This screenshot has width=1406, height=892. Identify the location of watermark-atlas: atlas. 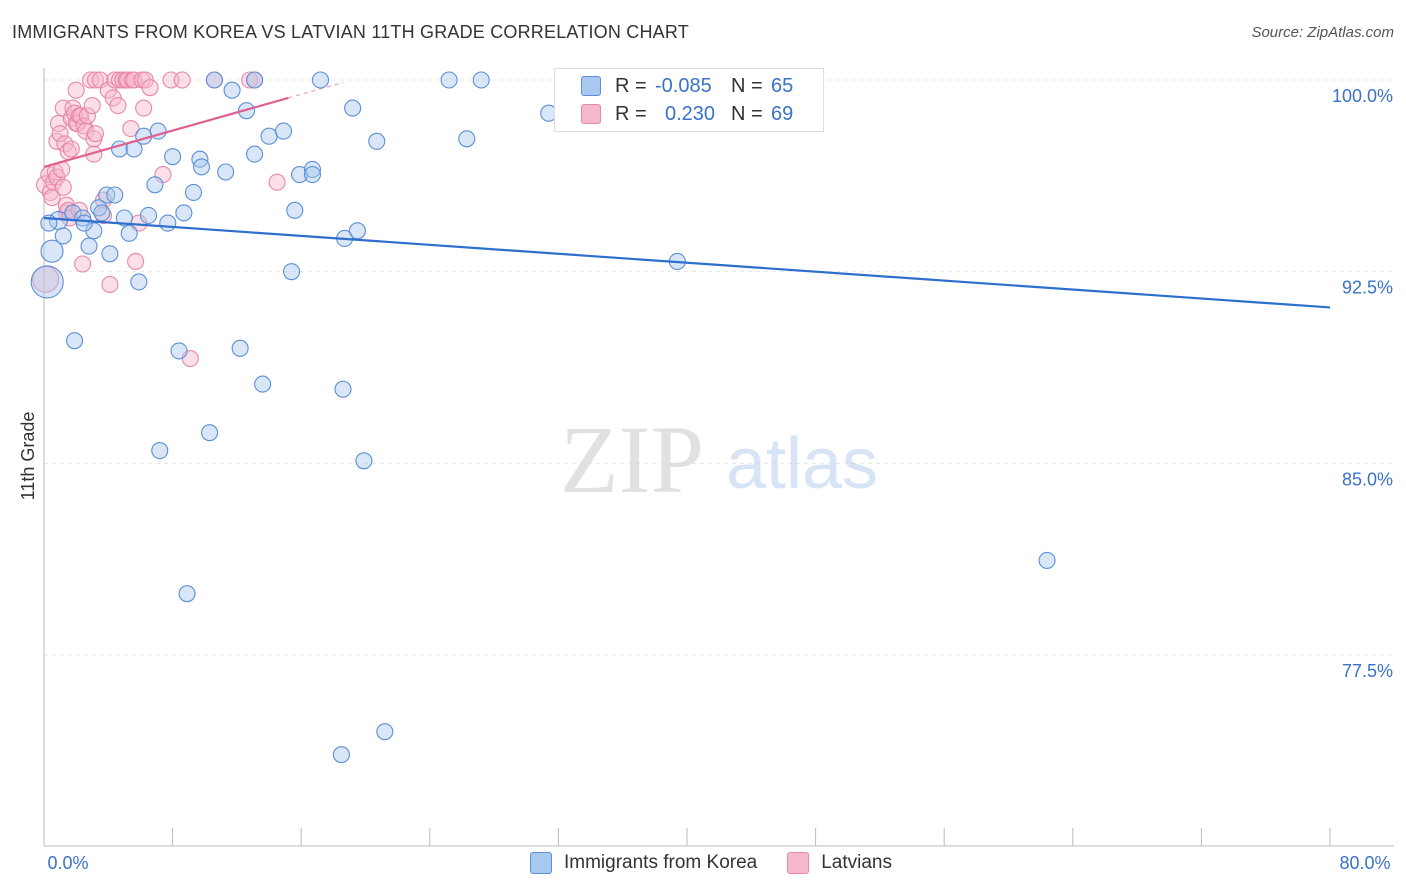
(802, 464).